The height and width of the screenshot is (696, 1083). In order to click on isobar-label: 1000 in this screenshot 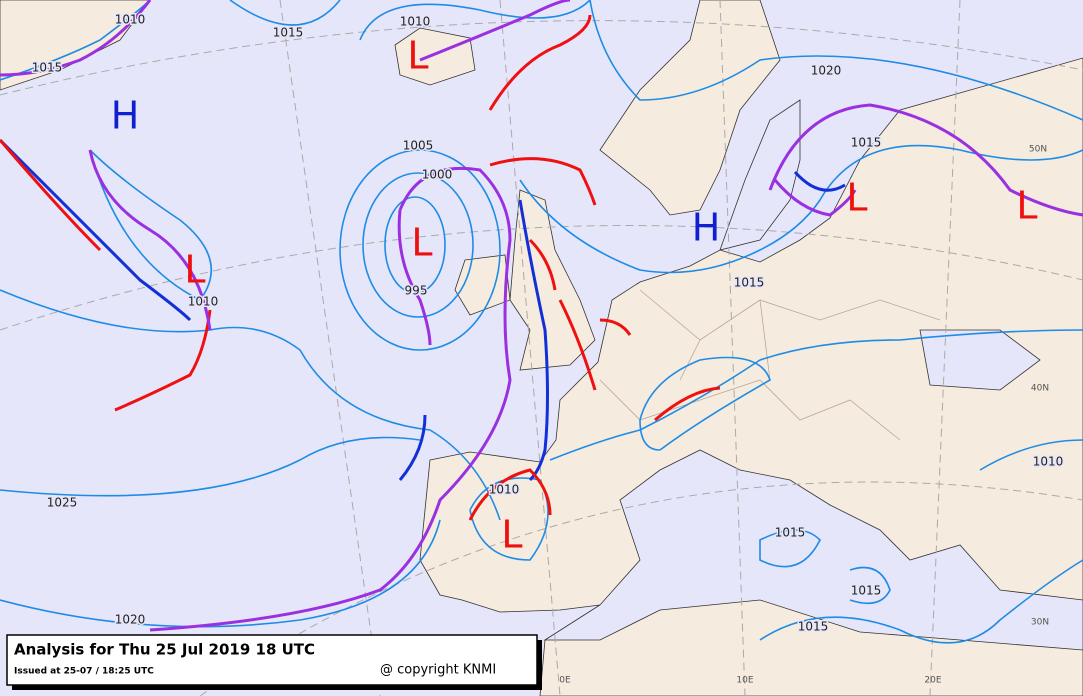, I will do `click(437, 175)`.